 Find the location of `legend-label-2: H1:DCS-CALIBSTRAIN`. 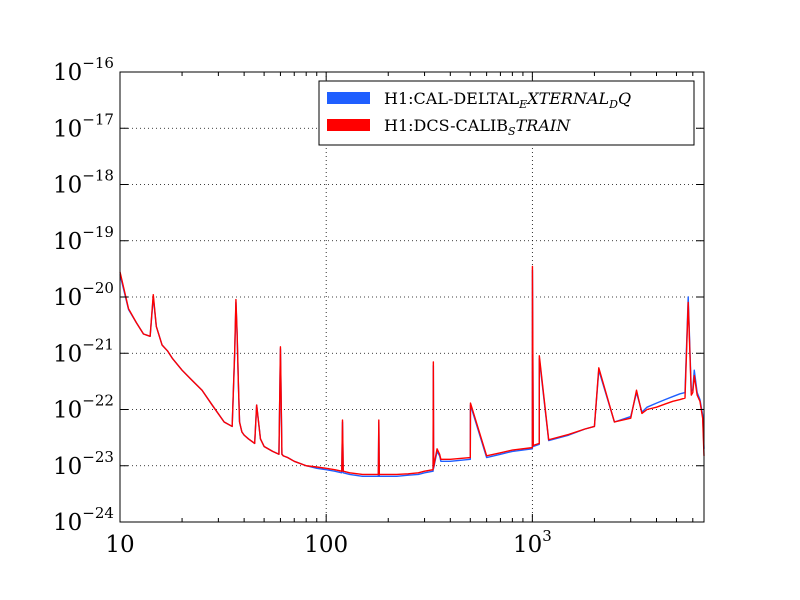

legend-label-2: H1:DCS-CALIBSTRAIN is located at coordinates (477, 127).